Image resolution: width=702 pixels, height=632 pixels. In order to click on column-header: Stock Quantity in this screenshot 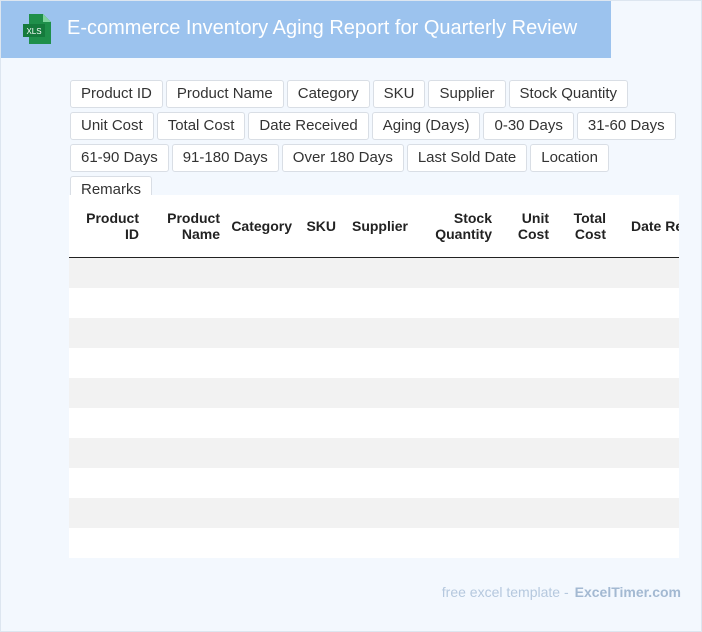, I will do `click(463, 226)`.